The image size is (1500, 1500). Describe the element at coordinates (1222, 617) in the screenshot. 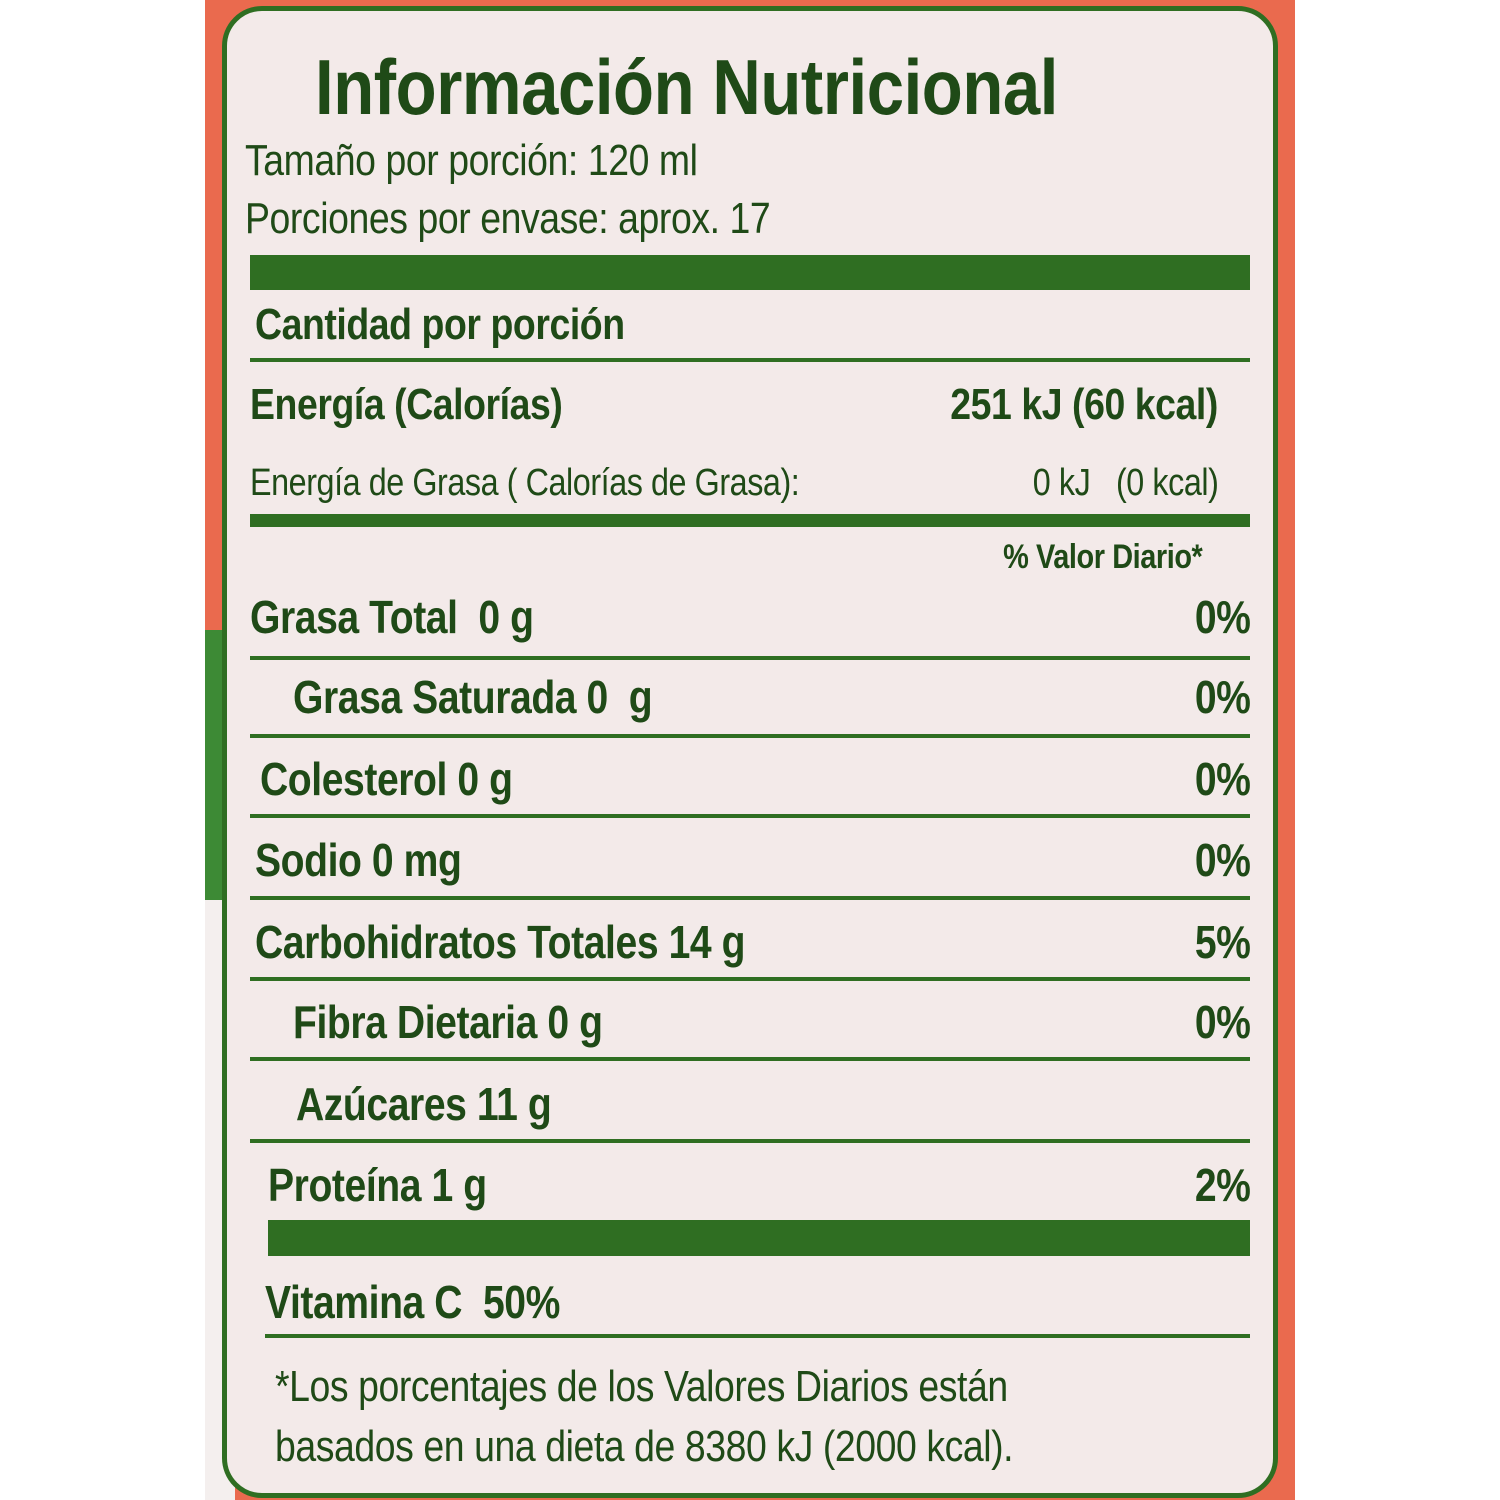

I see `dv-grasa-total: 0%` at that location.